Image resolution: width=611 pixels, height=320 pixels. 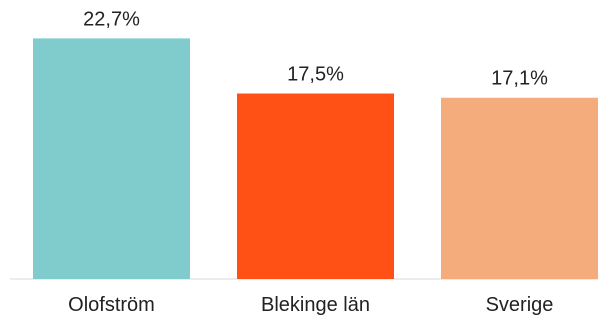 I want to click on category-label-blekinge-lan: Blekinge län, so click(x=315, y=305).